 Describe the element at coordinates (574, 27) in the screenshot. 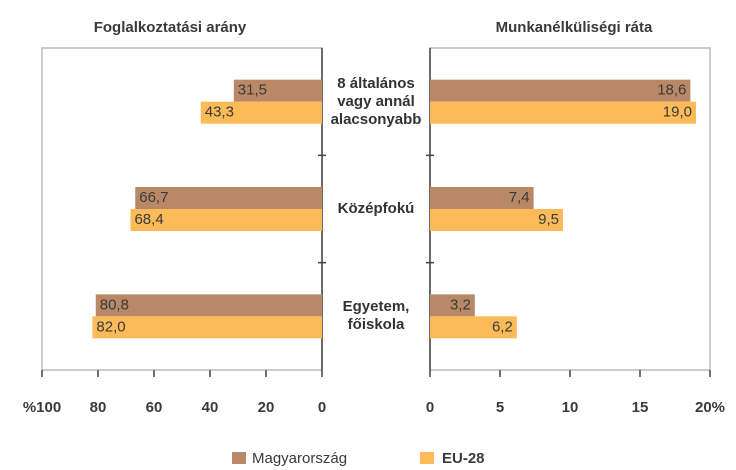

I see `chart-title: Munkanélküliségi ráta` at that location.